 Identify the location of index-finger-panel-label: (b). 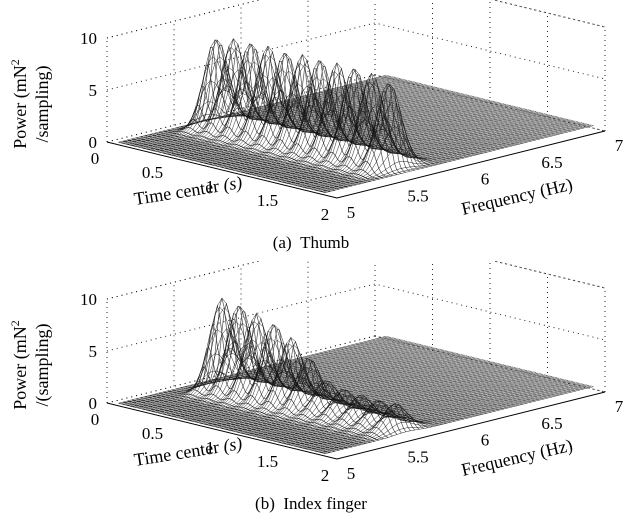
(265, 503).